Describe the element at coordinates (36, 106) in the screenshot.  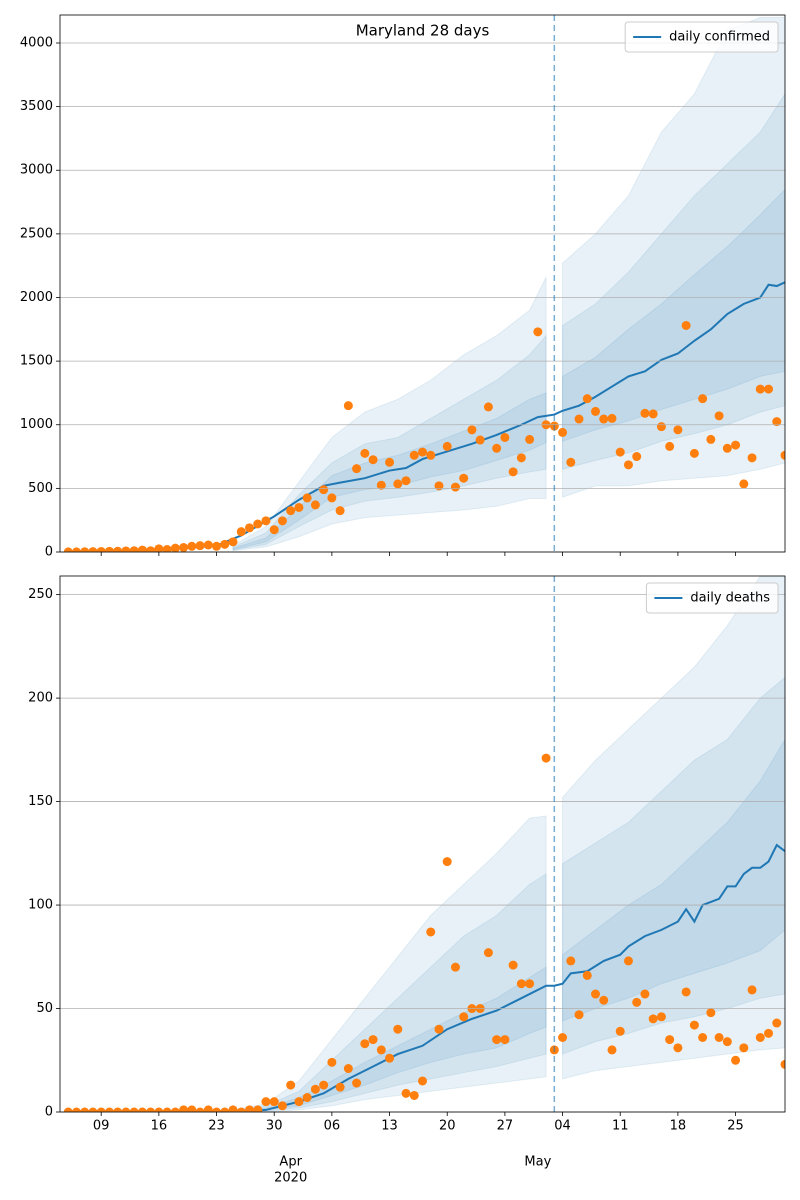
I see `y-tick-label: 3500` at that location.